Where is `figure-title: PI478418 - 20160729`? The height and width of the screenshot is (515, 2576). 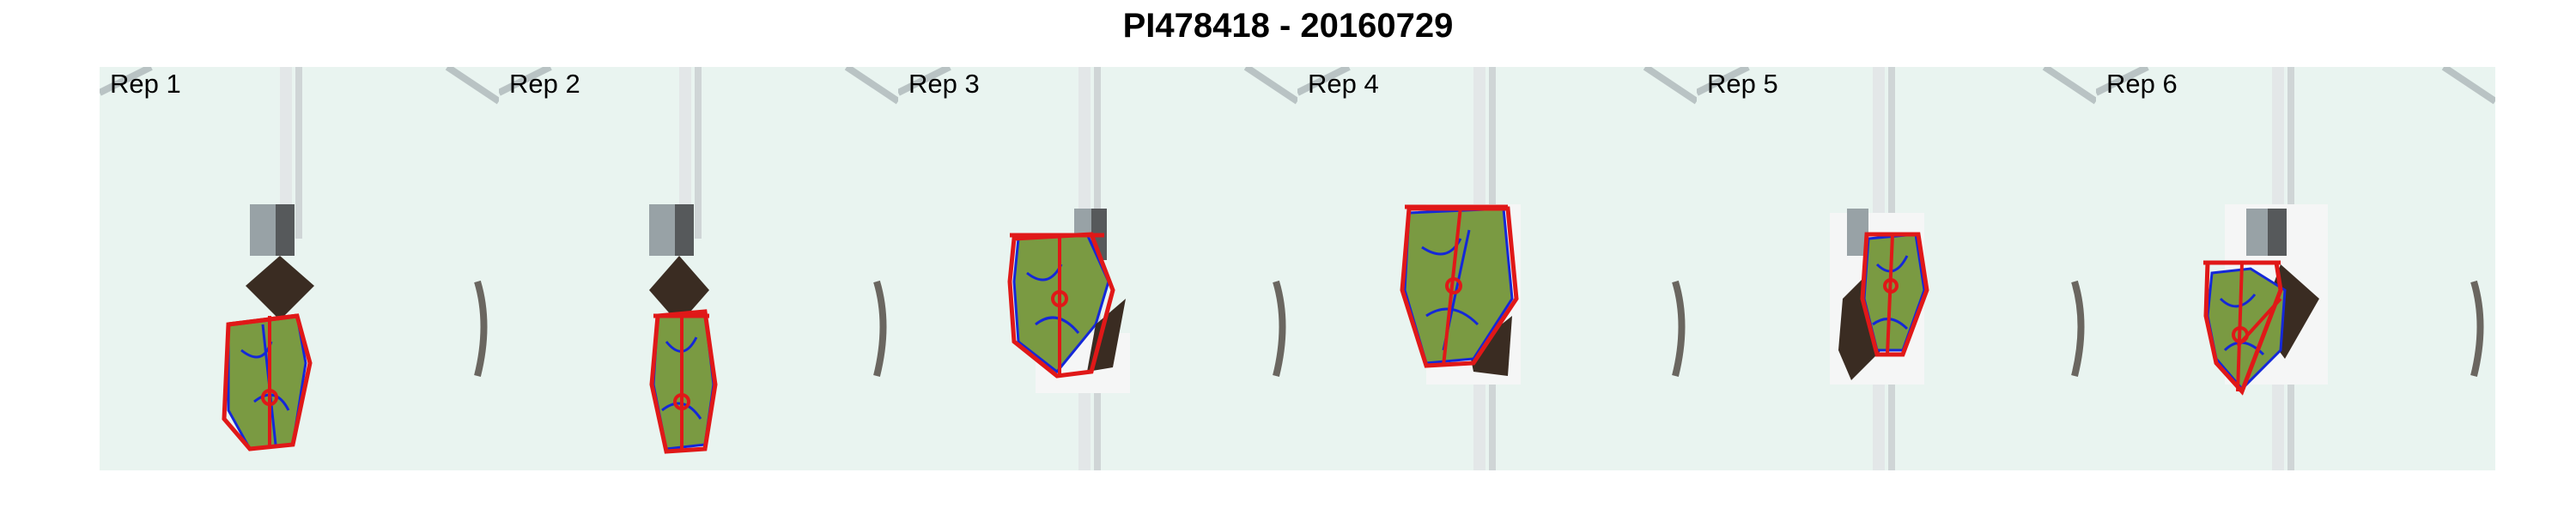 figure-title: PI478418 - 20160729 is located at coordinates (1288, 26).